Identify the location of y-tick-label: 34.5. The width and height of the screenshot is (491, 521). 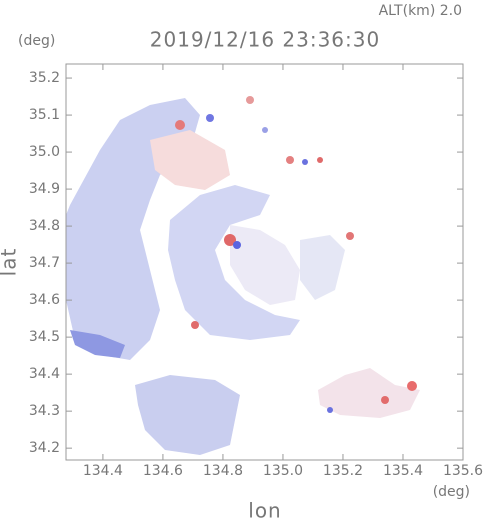
(44, 337).